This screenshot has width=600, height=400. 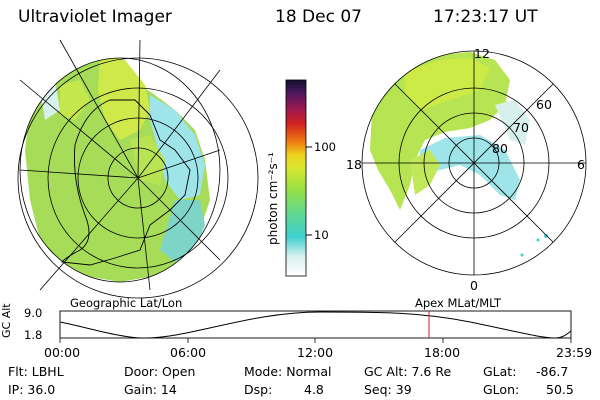 I want to click on mlt-label-12: 12, so click(x=482, y=53).